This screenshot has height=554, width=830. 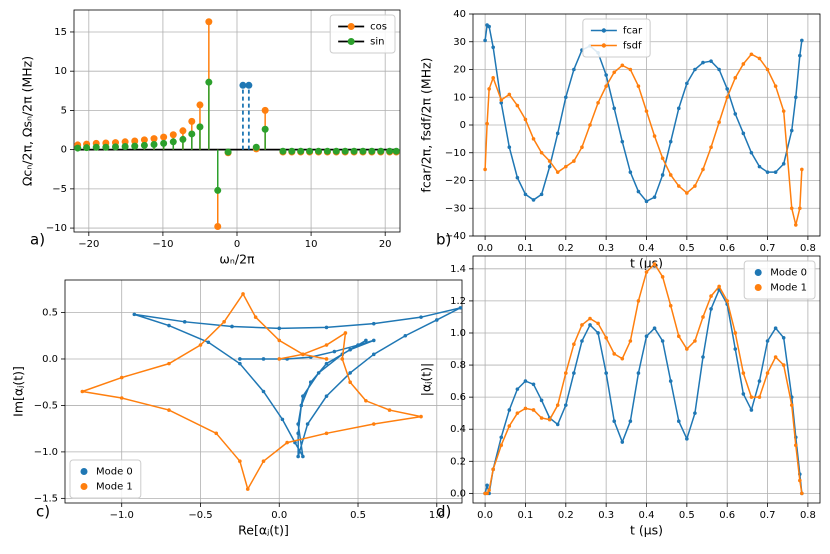 What do you see at coordinates (37, 240) in the screenshot?
I see `panel-label: a)` at bounding box center [37, 240].